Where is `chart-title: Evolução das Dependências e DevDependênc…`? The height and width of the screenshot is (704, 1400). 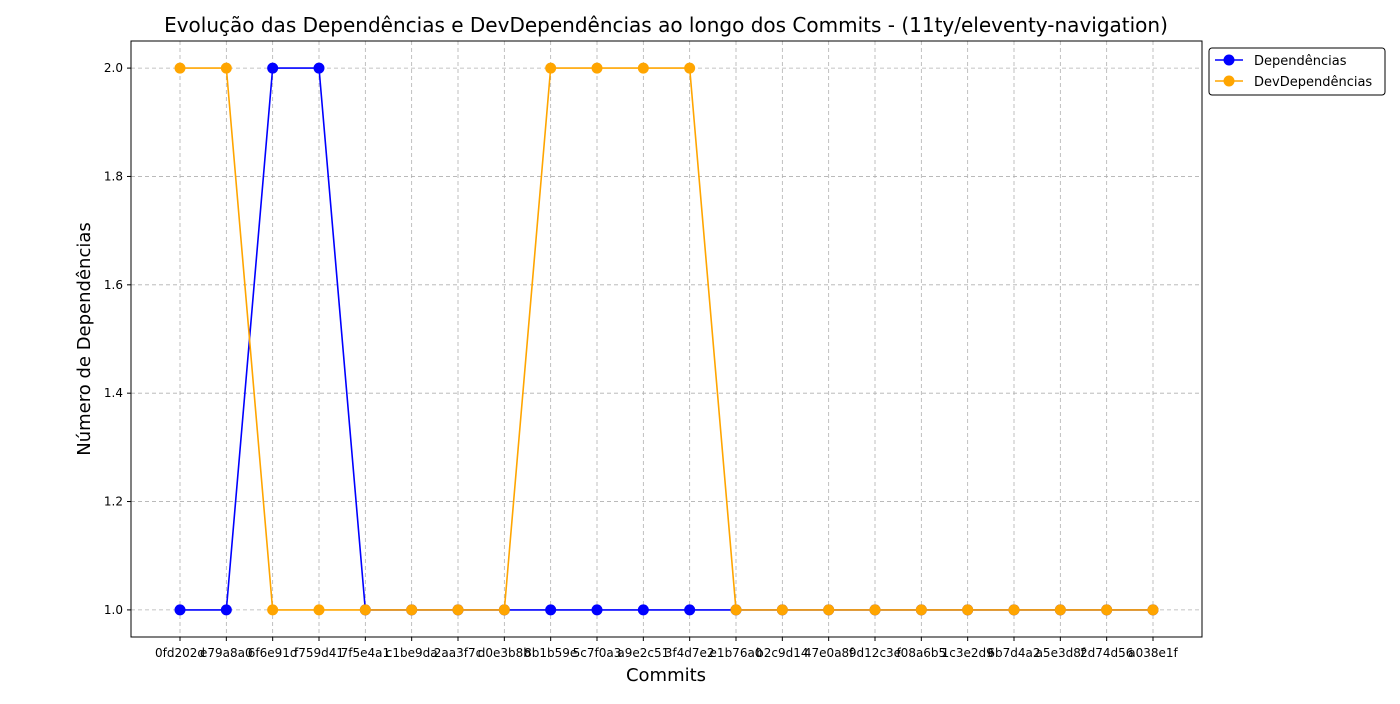
chart-title: Evolução das Dependências e DevDependênc… is located at coordinates (666, 25).